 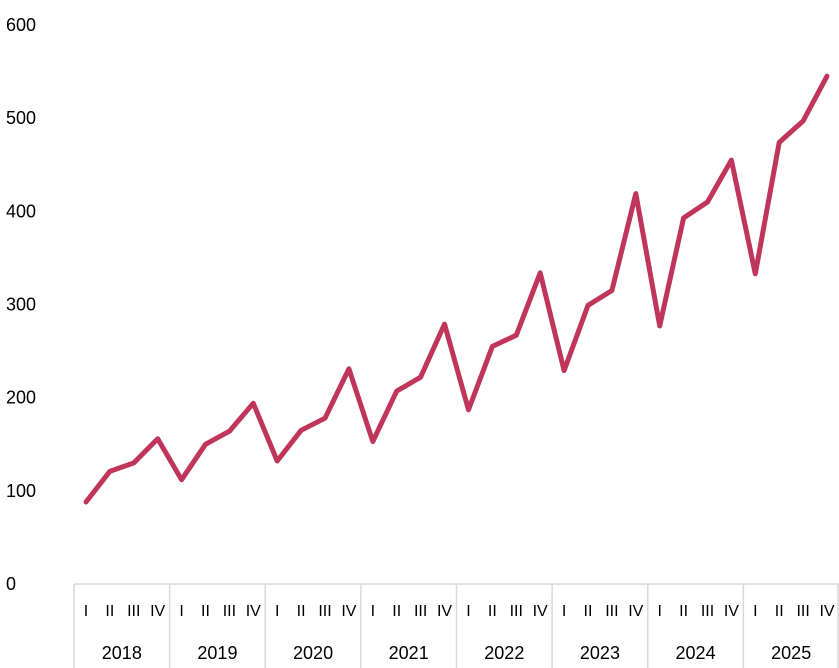 I want to click on y-tick-label: 500, so click(x=21, y=118).